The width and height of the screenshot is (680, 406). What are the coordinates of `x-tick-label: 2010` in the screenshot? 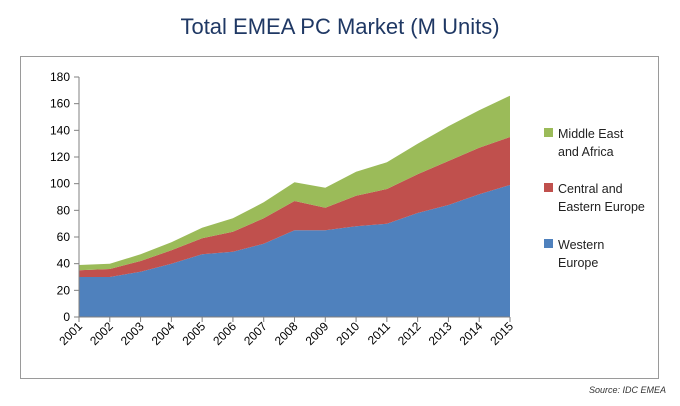 It's located at (347, 333).